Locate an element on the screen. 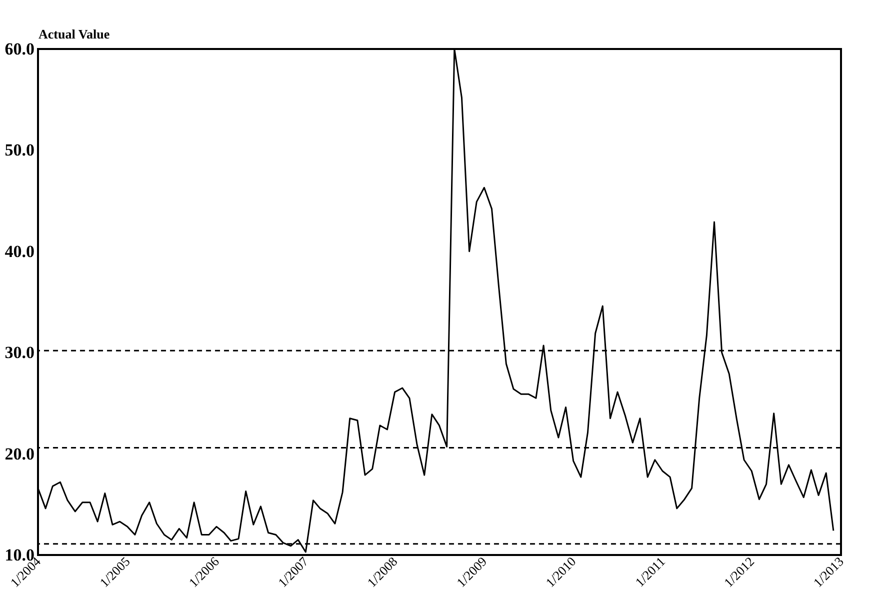 Image resolution: width=879 pixels, height=605 pixels. y-tick-label: 30.0 is located at coordinates (19, 352).